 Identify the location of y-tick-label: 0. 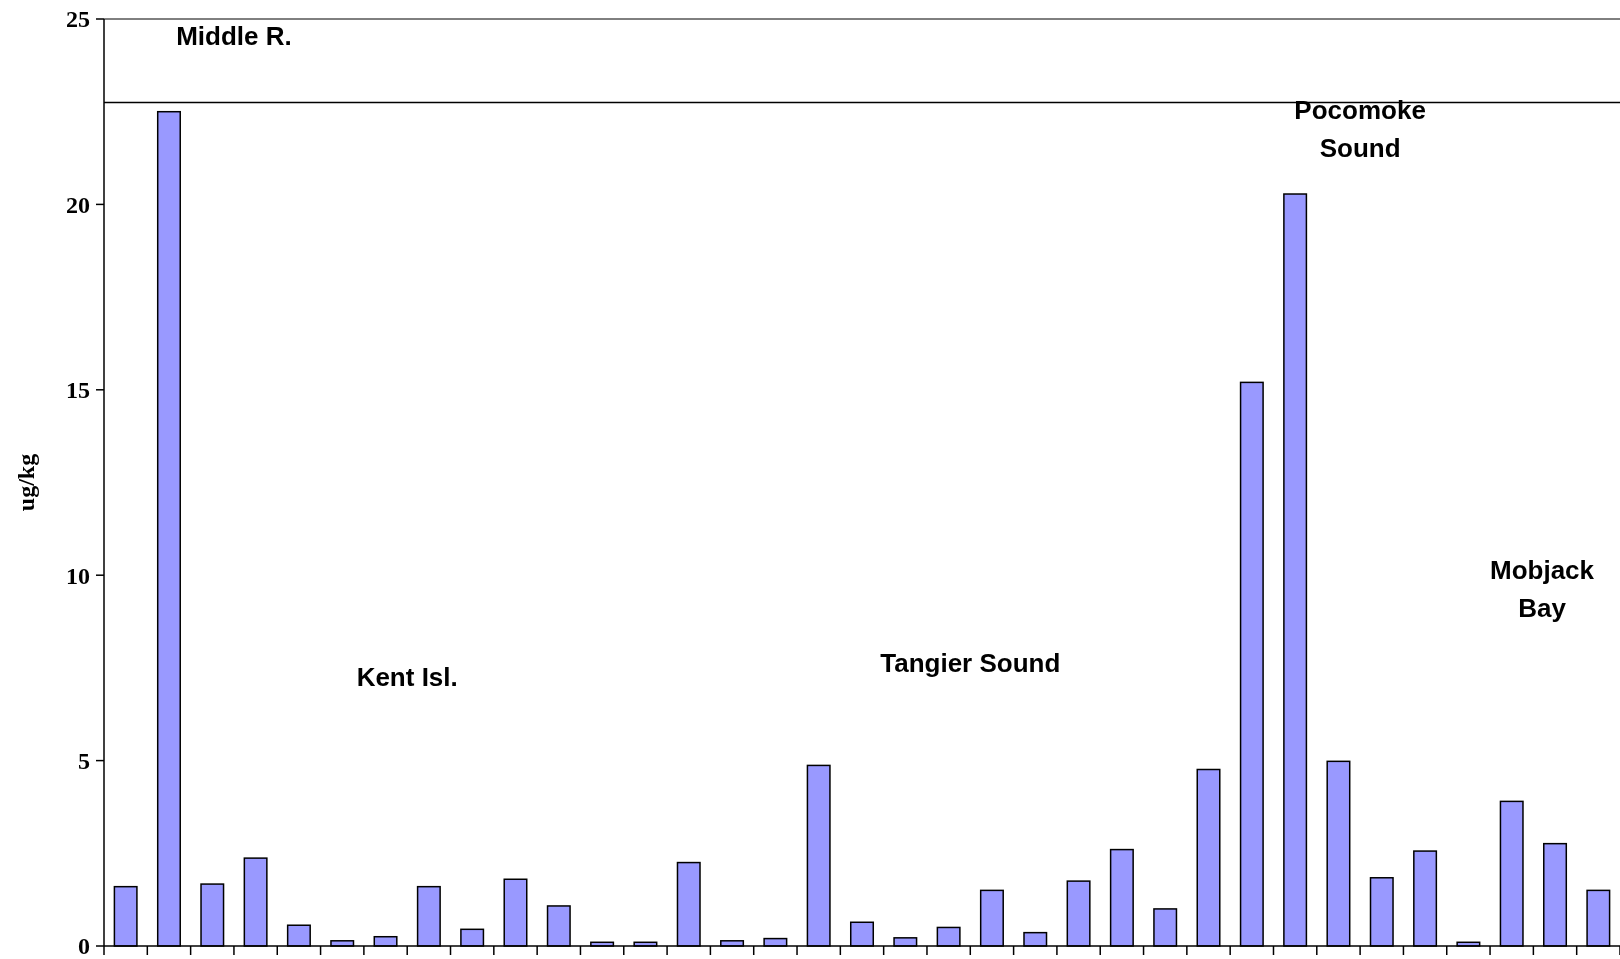
(84, 946).